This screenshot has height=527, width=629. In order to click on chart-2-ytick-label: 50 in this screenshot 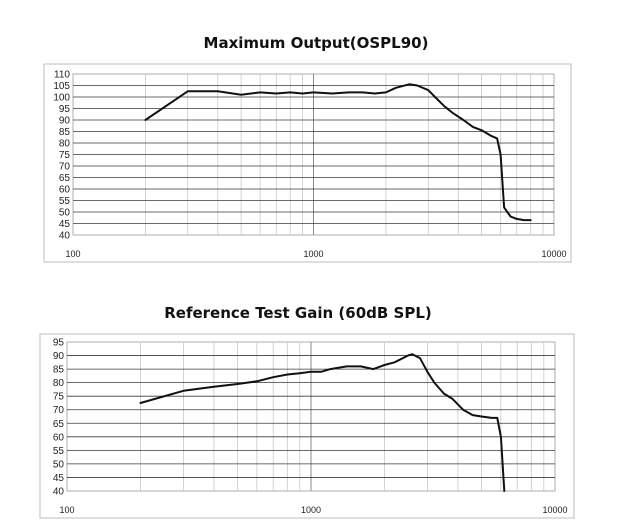, I will do `click(59, 464)`.